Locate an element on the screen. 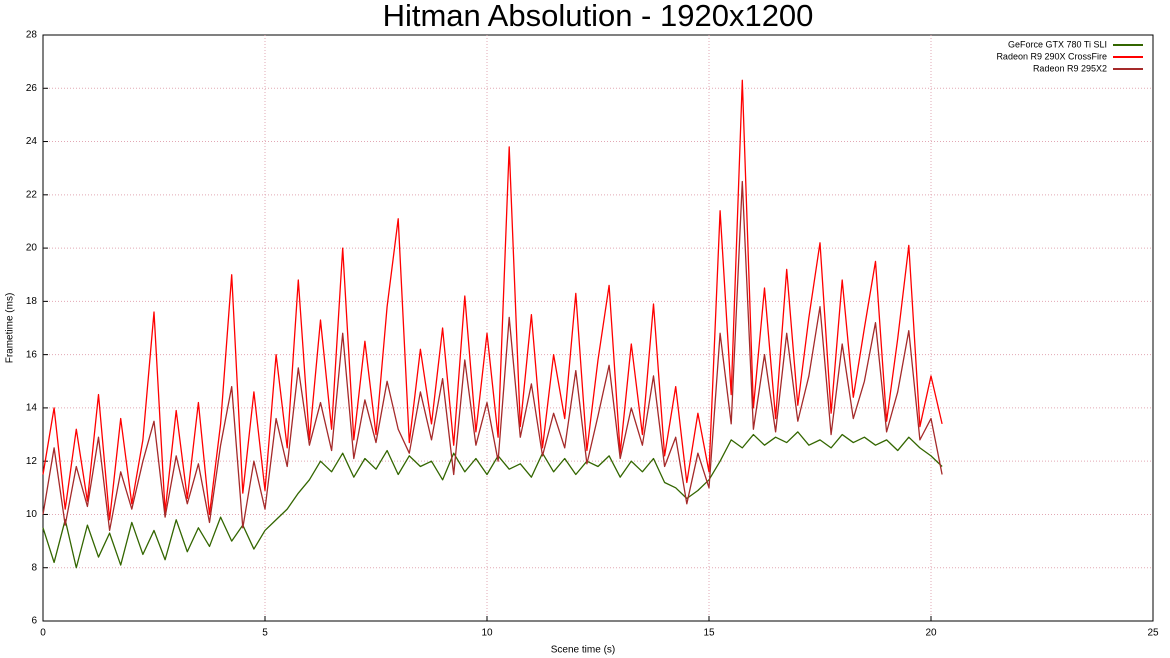  y-tick-label: 6 is located at coordinates (34, 621).